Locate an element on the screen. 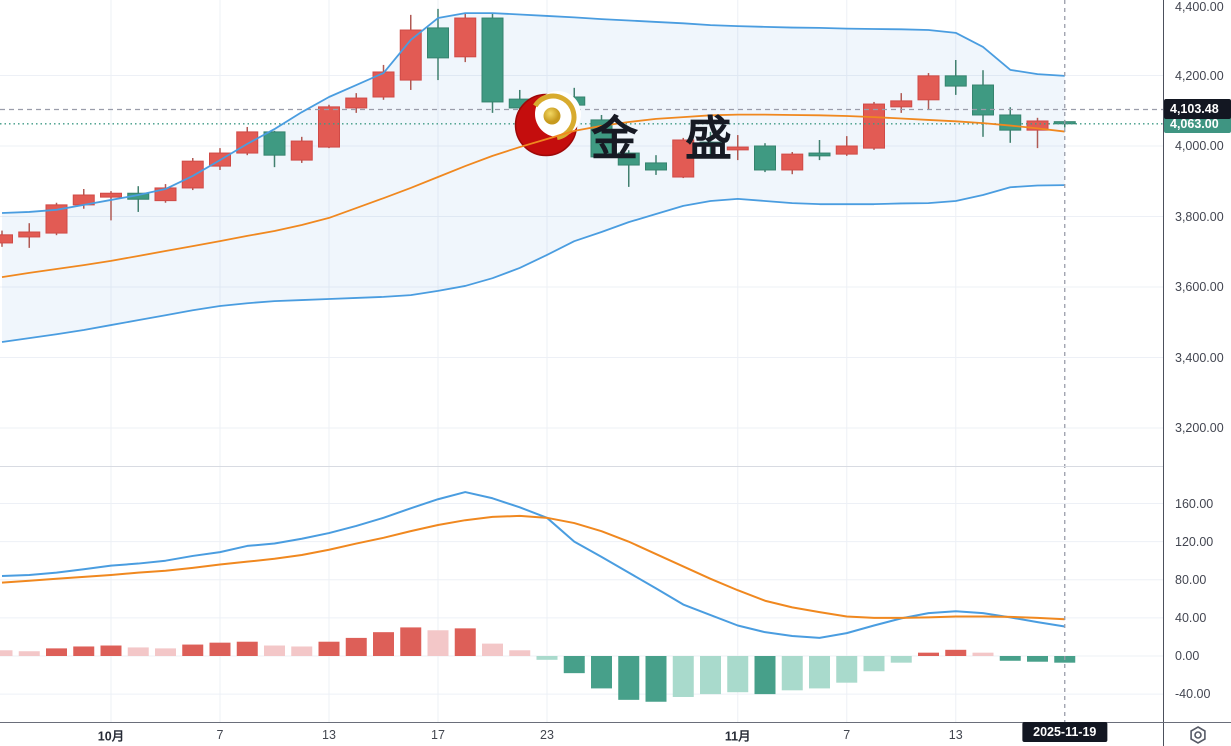  axis-vertical-border is located at coordinates (1163, 373).